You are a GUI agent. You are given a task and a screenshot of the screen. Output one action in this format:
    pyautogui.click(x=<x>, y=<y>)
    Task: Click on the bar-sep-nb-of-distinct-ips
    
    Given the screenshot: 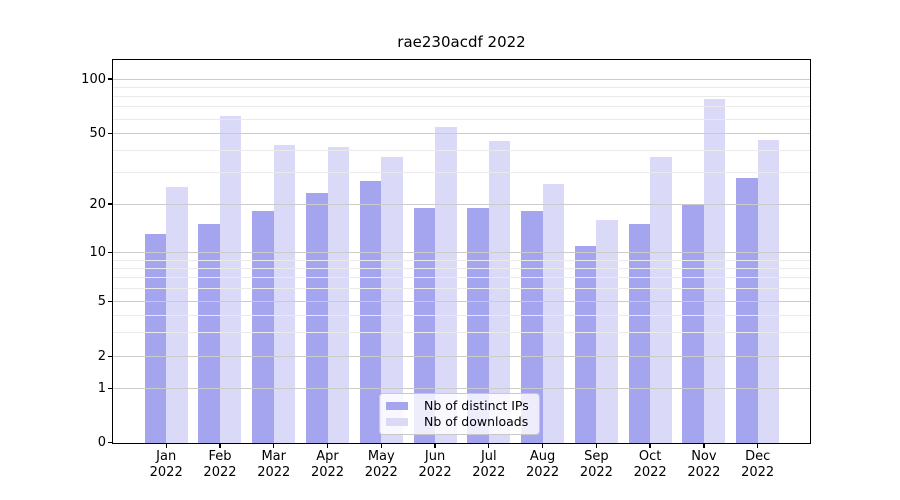 What is the action you would take?
    pyautogui.click(x=585, y=344)
    